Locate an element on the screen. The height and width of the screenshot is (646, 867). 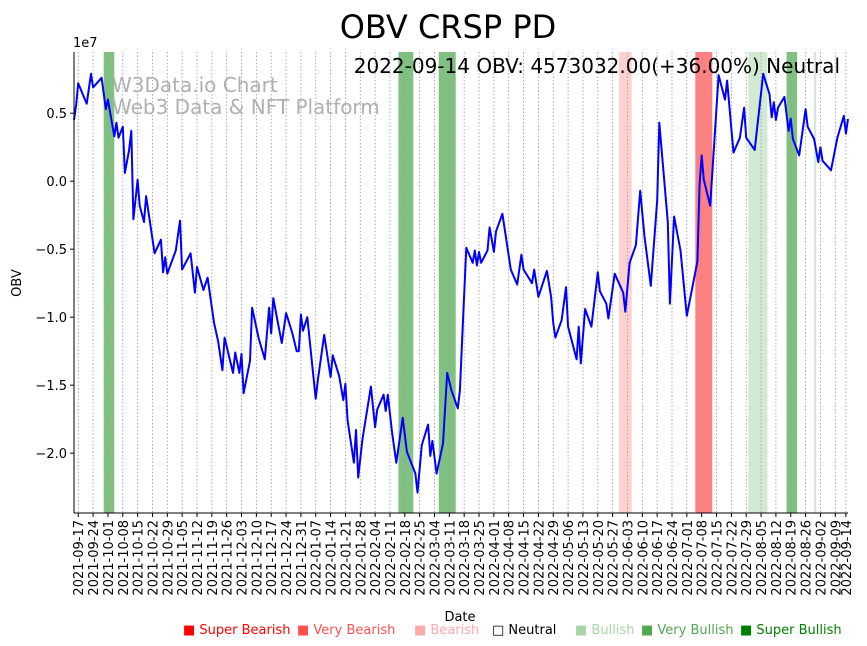
legend-label: Super Bearish is located at coordinates (244, 630).